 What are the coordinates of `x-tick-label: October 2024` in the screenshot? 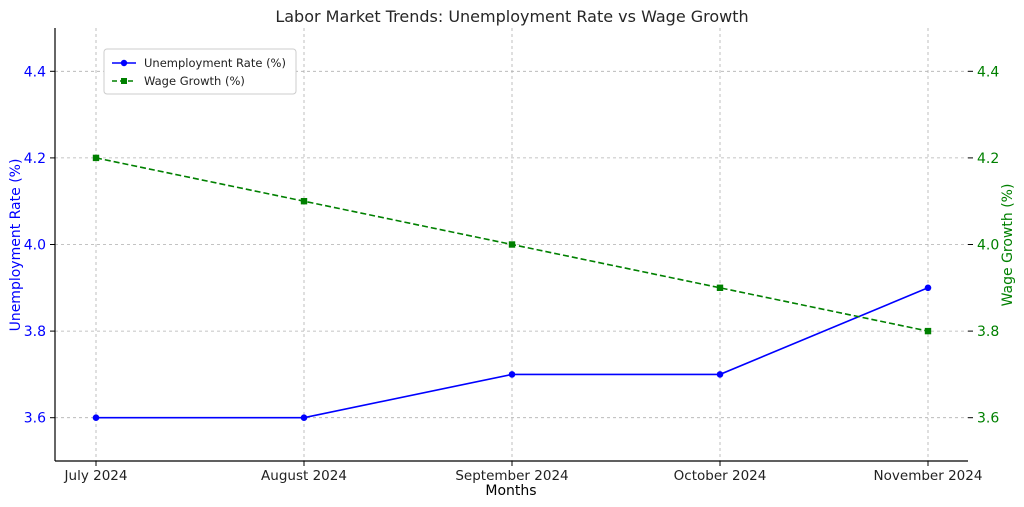 It's located at (720, 476).